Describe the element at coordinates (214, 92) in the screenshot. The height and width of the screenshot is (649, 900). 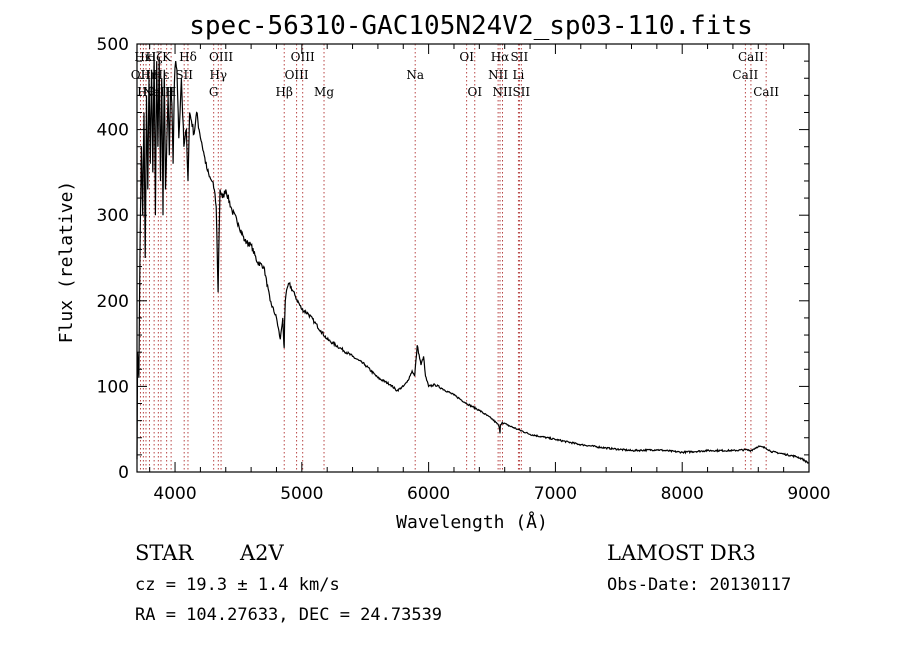
I see `line-label: G` at that location.